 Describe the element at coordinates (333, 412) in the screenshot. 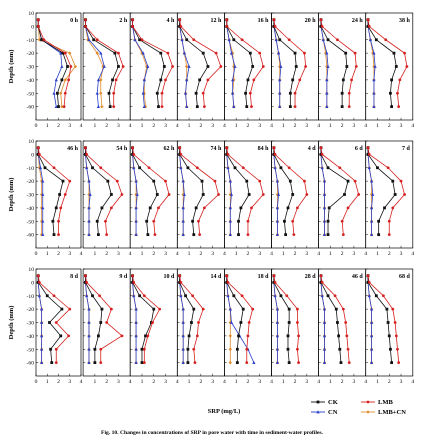

I see `legend-label: CN` at that location.